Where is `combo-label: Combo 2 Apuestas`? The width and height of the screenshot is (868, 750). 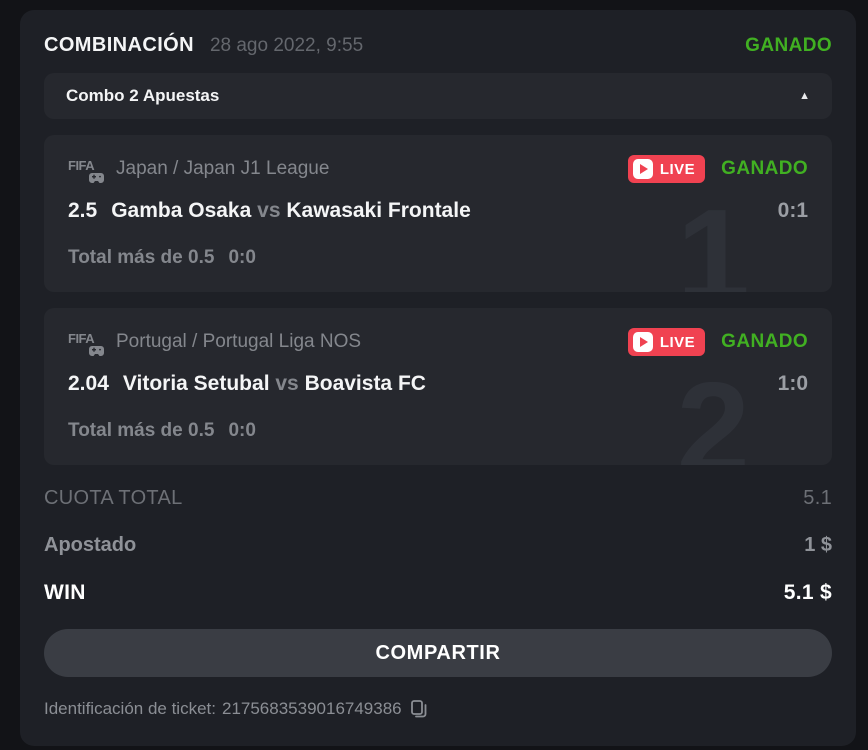
combo-label: Combo 2 Apuestas is located at coordinates (143, 95).